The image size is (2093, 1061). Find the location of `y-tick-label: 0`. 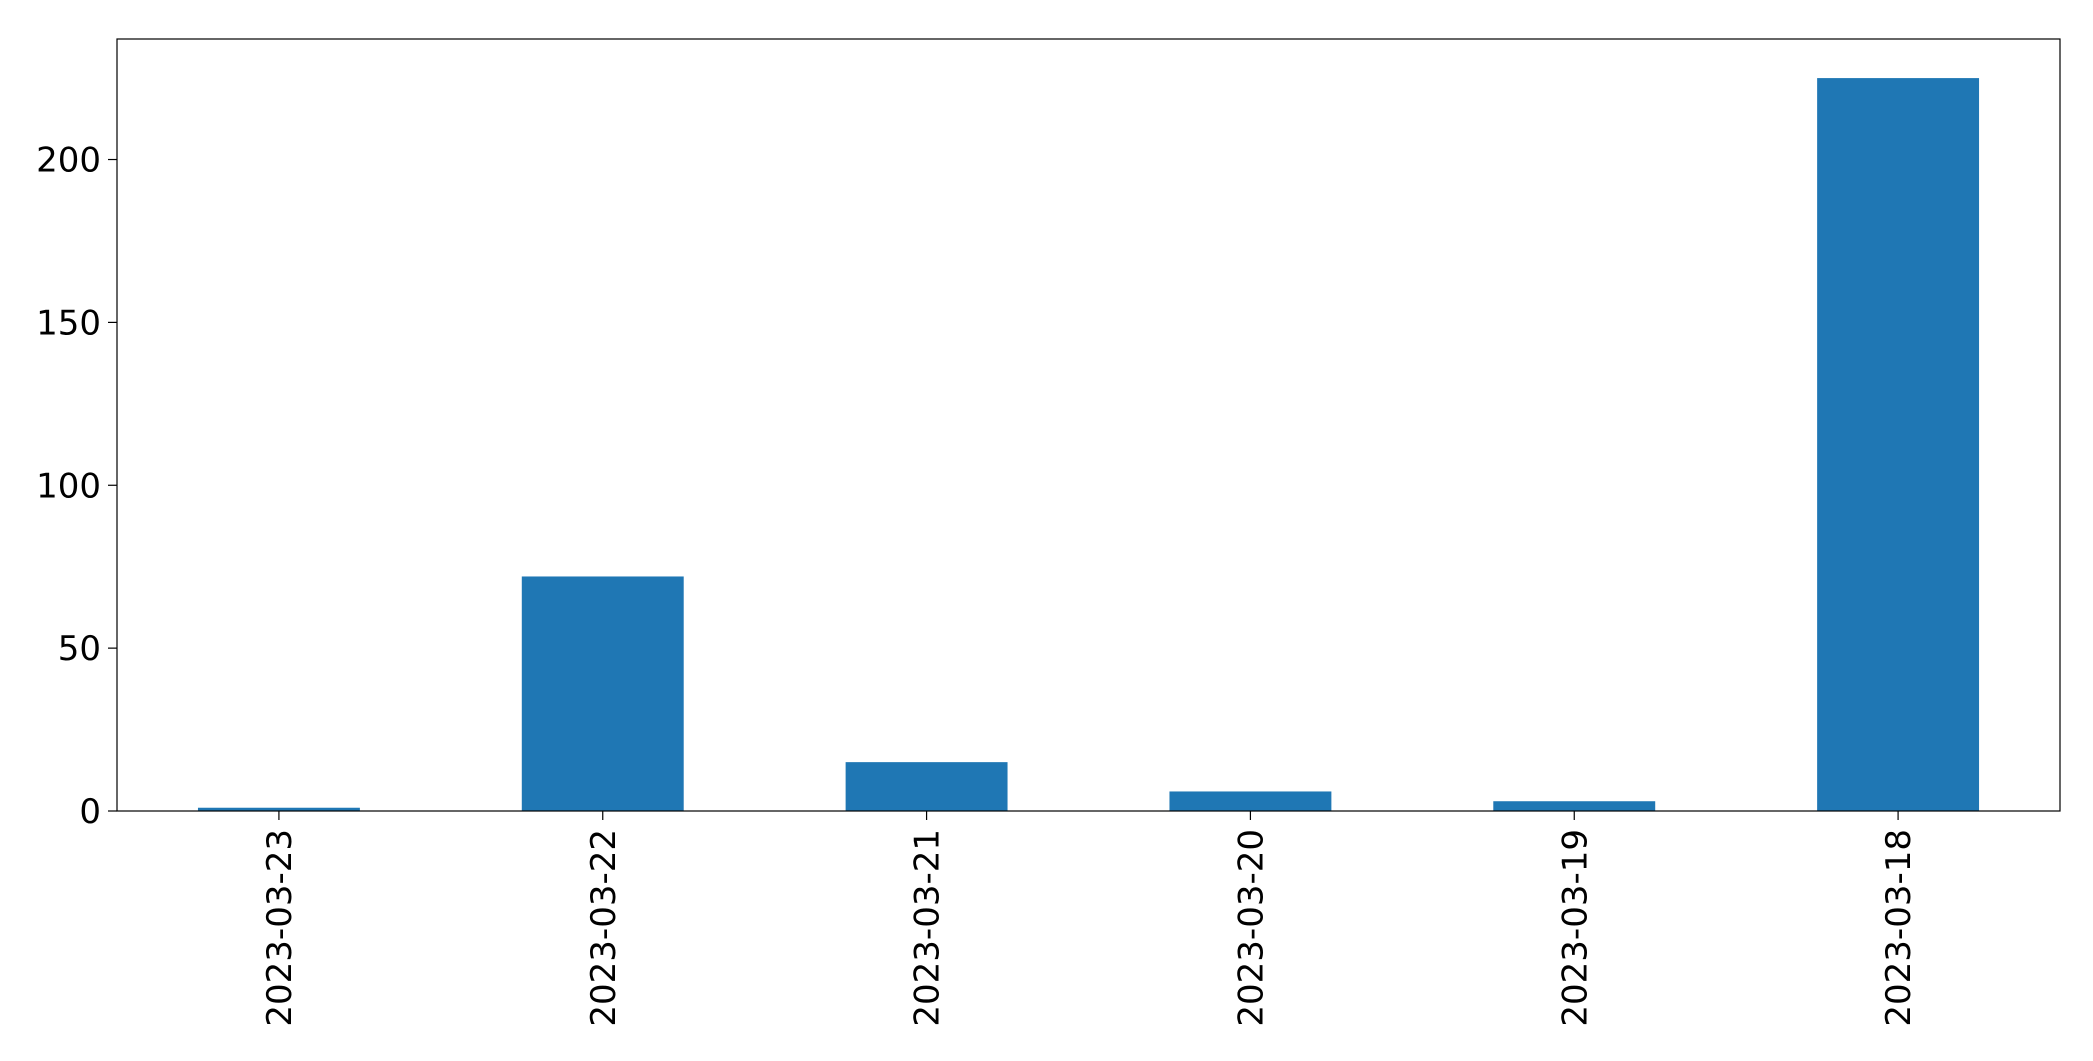

y-tick-label: 0 is located at coordinates (90, 812).